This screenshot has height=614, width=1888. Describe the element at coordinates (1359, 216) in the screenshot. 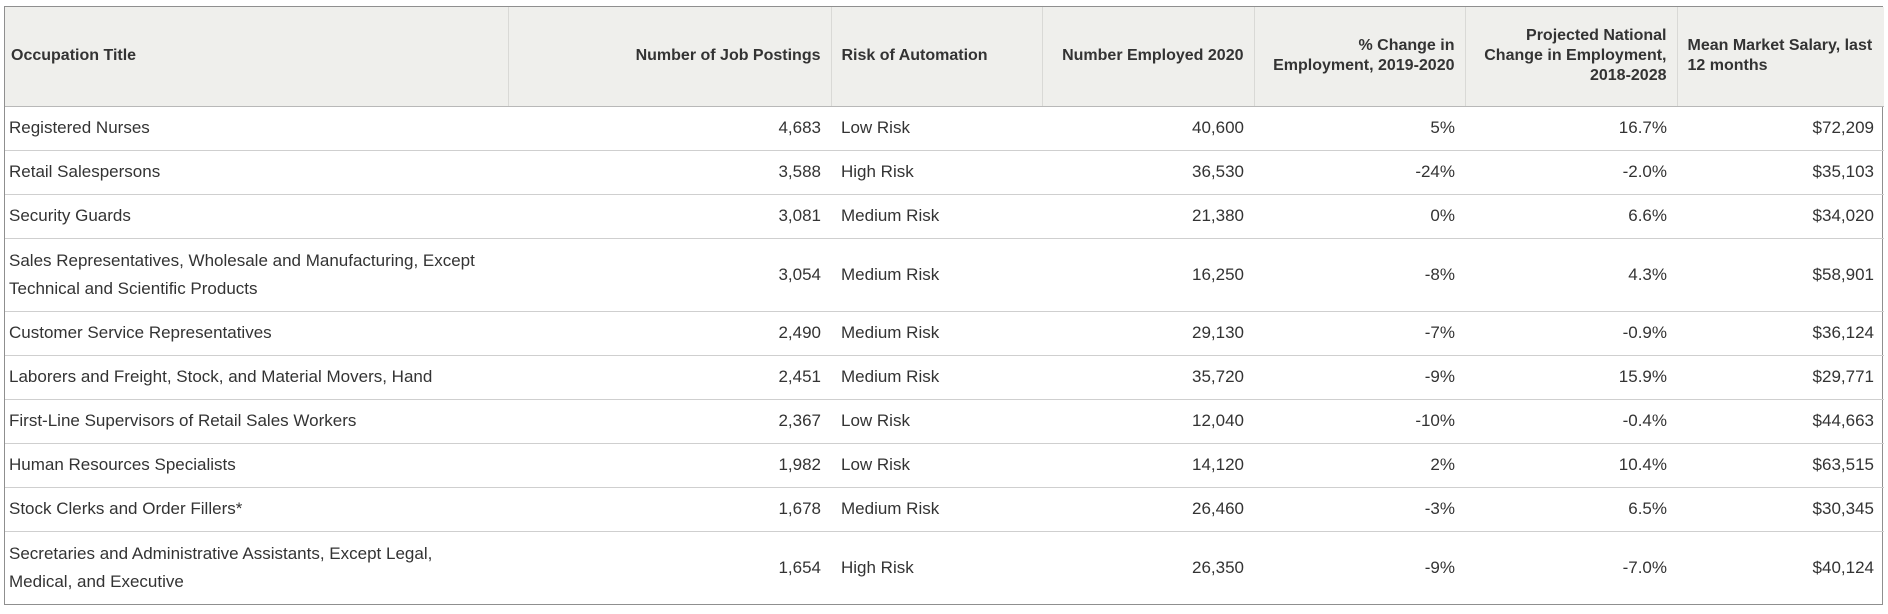

I see `cell-pct-change: 0%` at that location.